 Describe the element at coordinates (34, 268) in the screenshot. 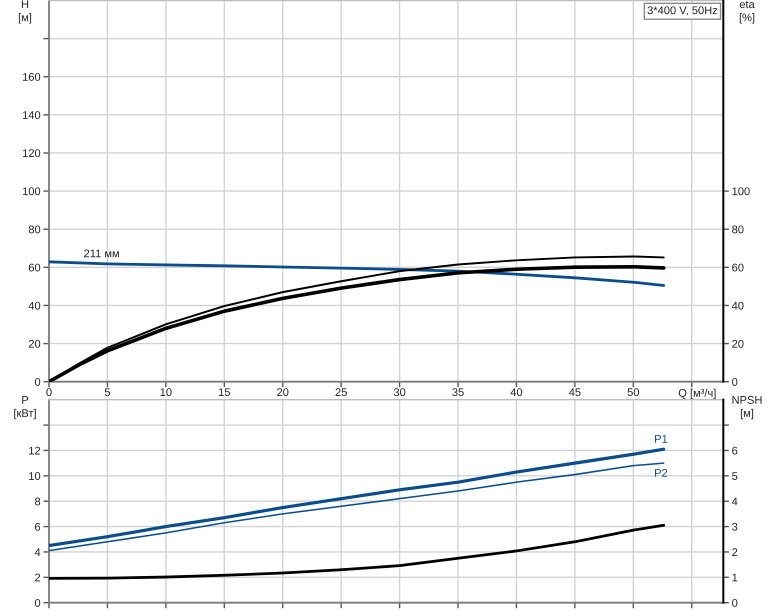

I see `y-tick-label: 60` at that location.